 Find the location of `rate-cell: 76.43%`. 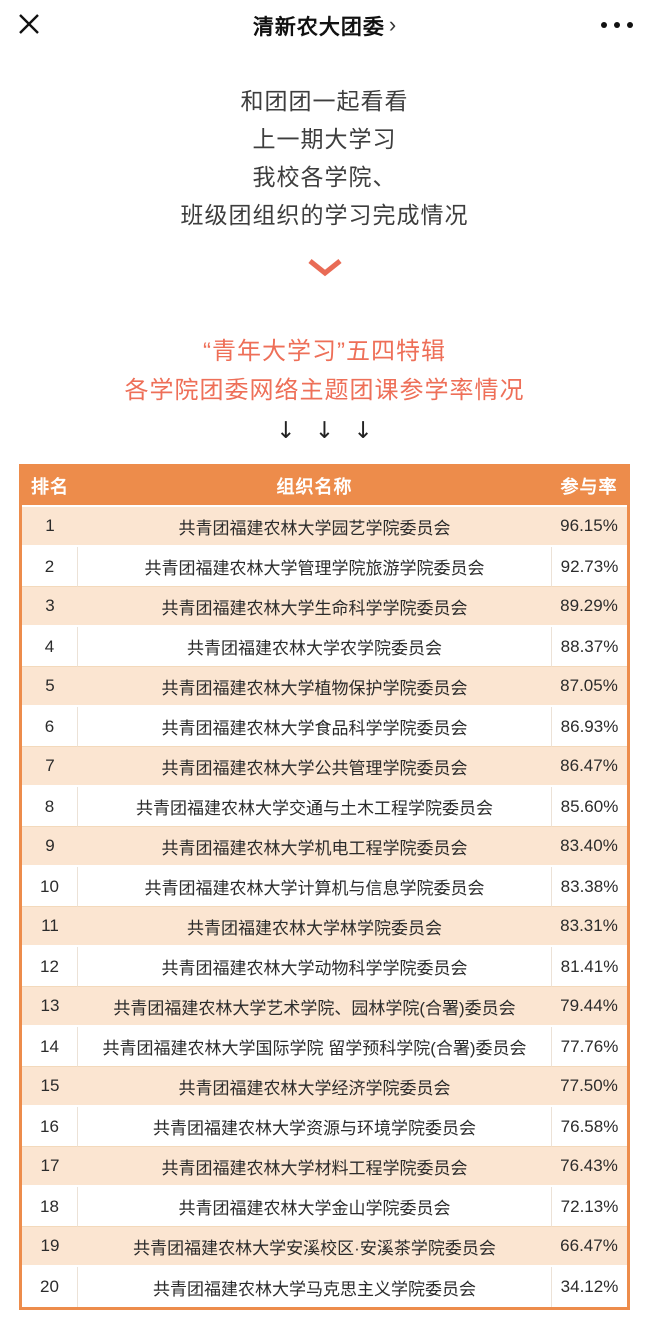

rate-cell: 76.43% is located at coordinates (589, 1167).